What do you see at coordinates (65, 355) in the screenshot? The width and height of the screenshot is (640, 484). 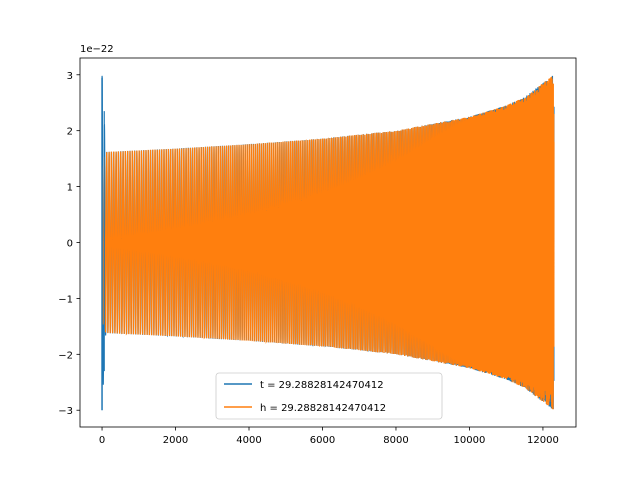 I see `y-tick-label: −2` at bounding box center [65, 355].